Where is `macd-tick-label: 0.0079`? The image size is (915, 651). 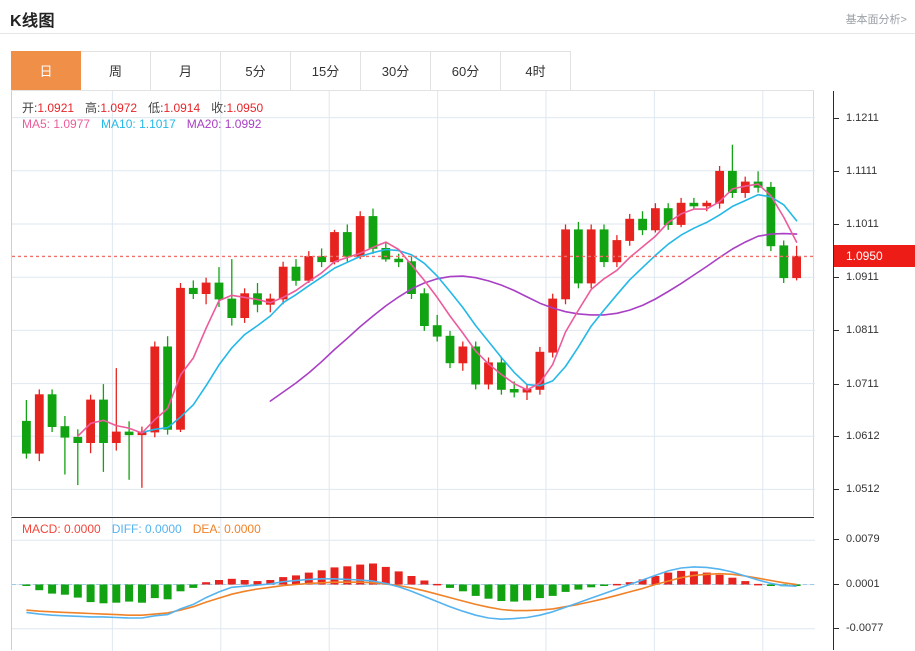 macd-tick-label: 0.0079 is located at coordinates (863, 539).